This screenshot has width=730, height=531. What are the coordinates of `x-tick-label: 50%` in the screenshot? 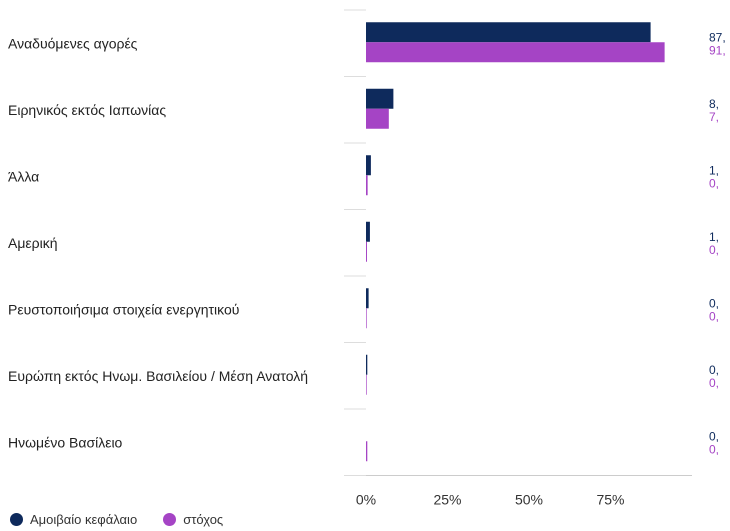 It's located at (529, 500).